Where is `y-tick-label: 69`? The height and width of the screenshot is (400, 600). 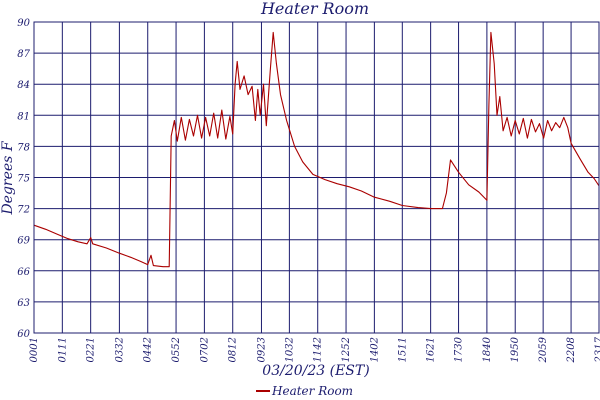
y-tick-label: 69 is located at coordinates (23, 241).